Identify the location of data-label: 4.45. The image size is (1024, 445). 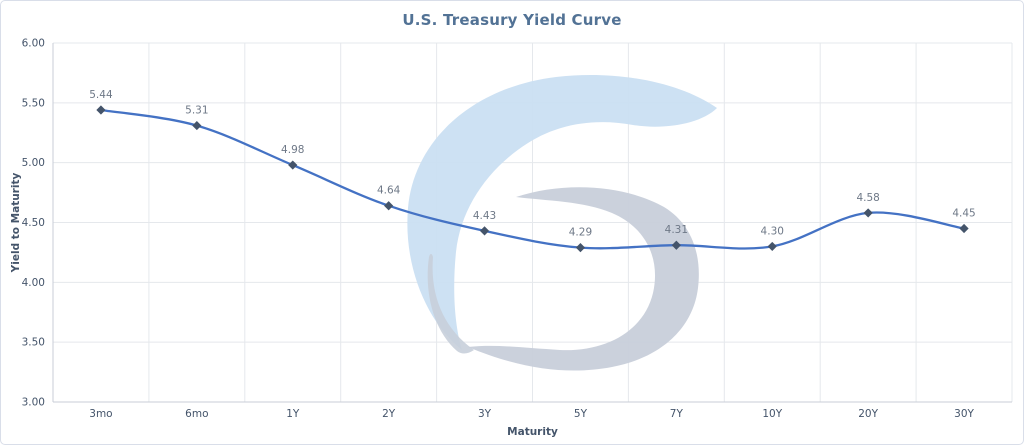
(963, 213).